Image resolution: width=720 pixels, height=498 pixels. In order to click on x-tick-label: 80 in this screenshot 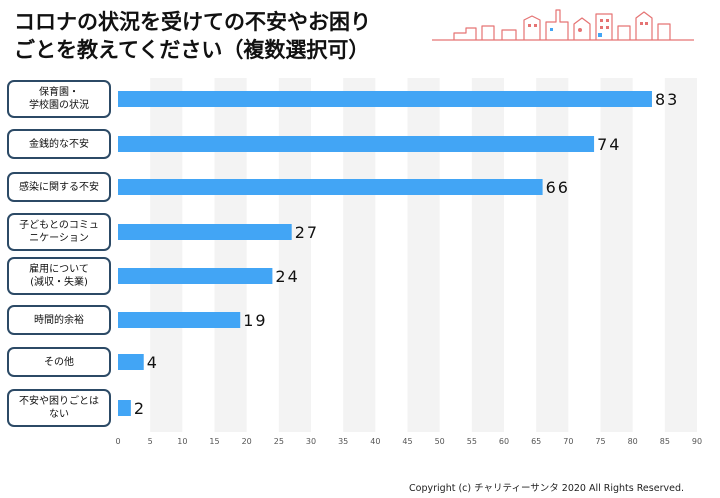, I will do `click(633, 441)`.